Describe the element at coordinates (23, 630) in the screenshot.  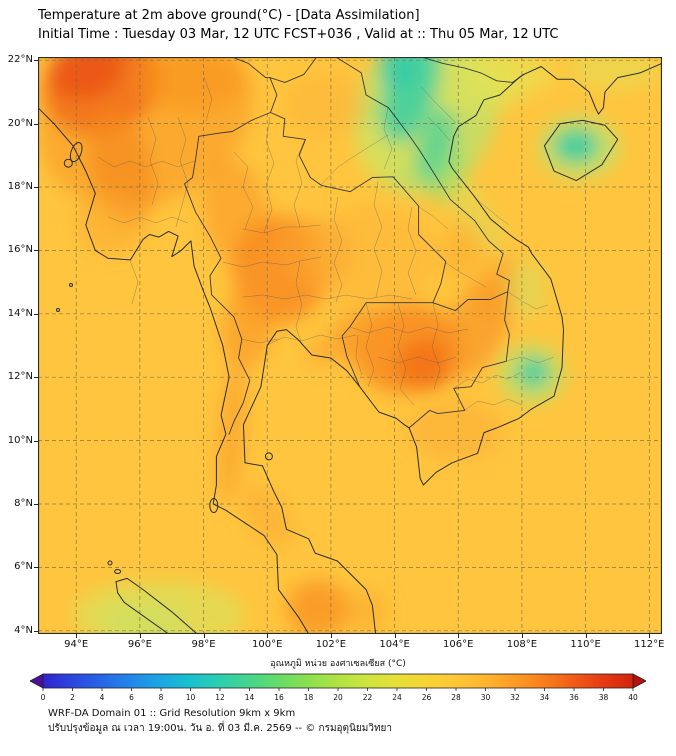
I see `lat-tick-label: 4°N` at that location.